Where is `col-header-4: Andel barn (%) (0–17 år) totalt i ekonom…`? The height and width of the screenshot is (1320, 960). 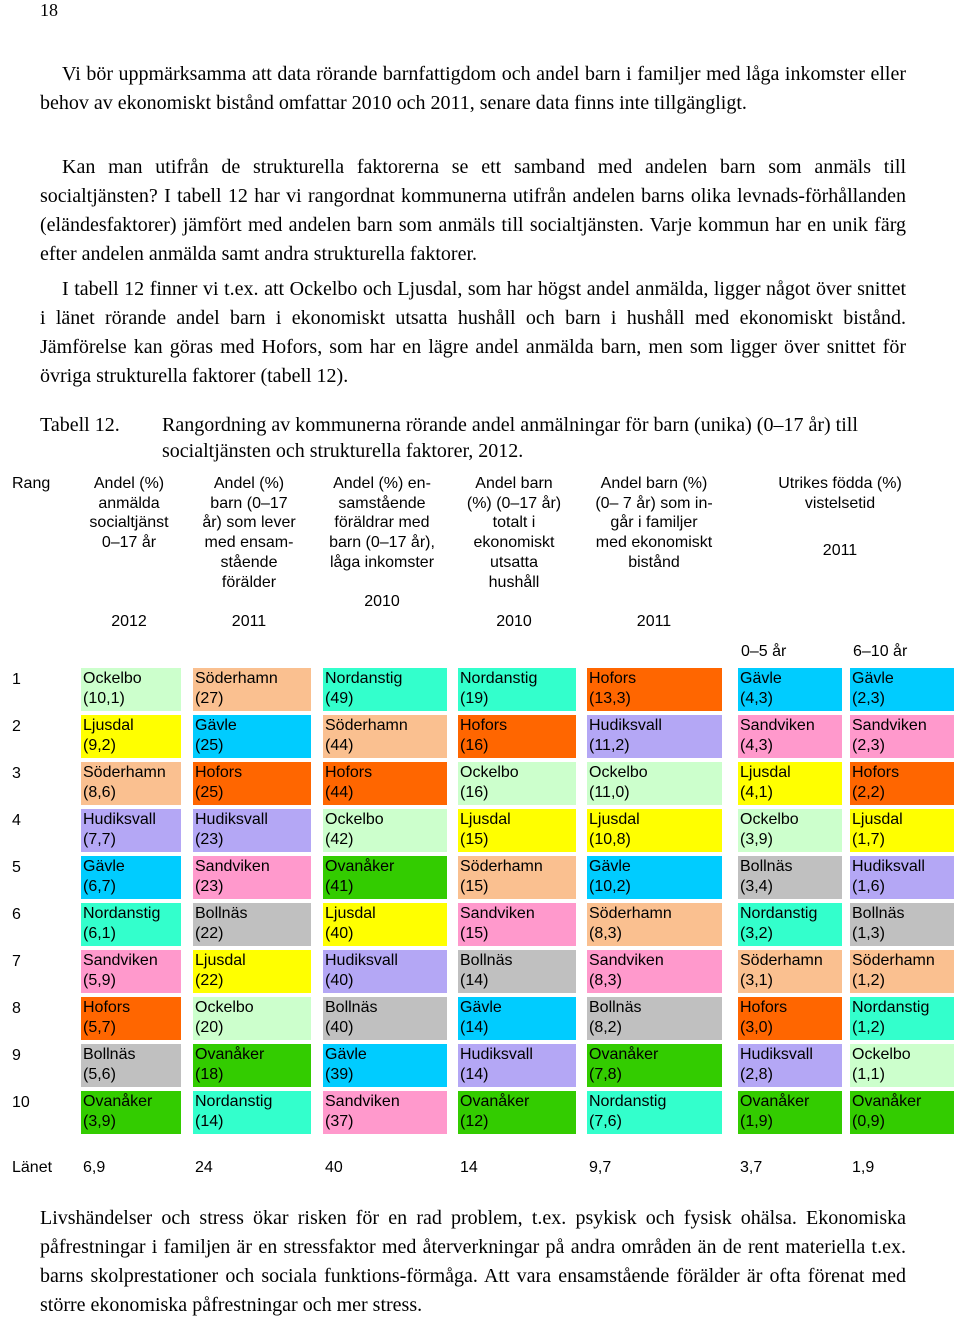
col-header-4: Andel barn (%) (0–17 år) totalt i ekonom… is located at coordinates (514, 533).